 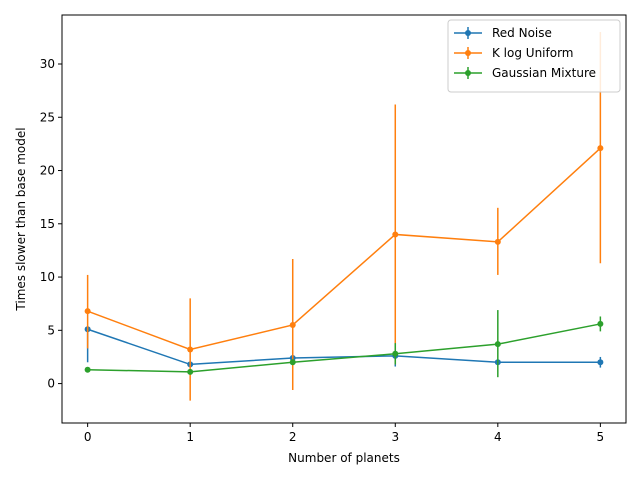 What do you see at coordinates (344, 458) in the screenshot?
I see `x-axis-label: Number of planets` at bounding box center [344, 458].